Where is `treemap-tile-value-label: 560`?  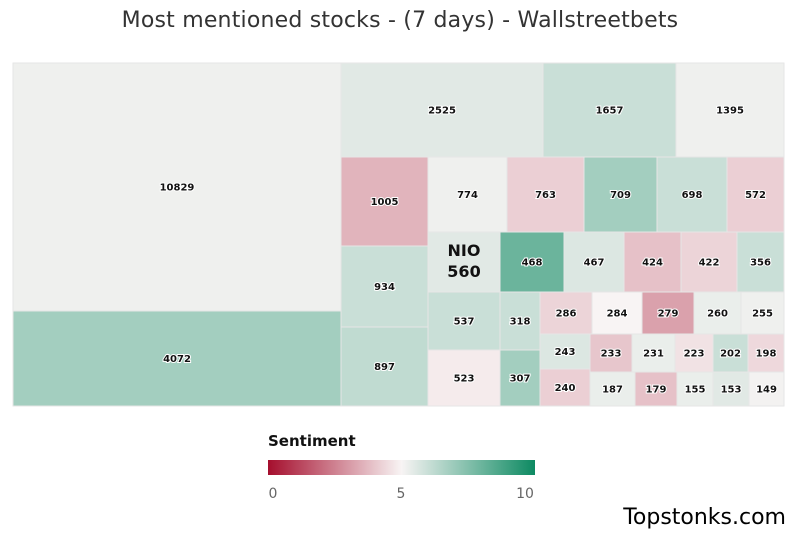 treemap-tile-value-label: 560 is located at coordinates (463, 271).